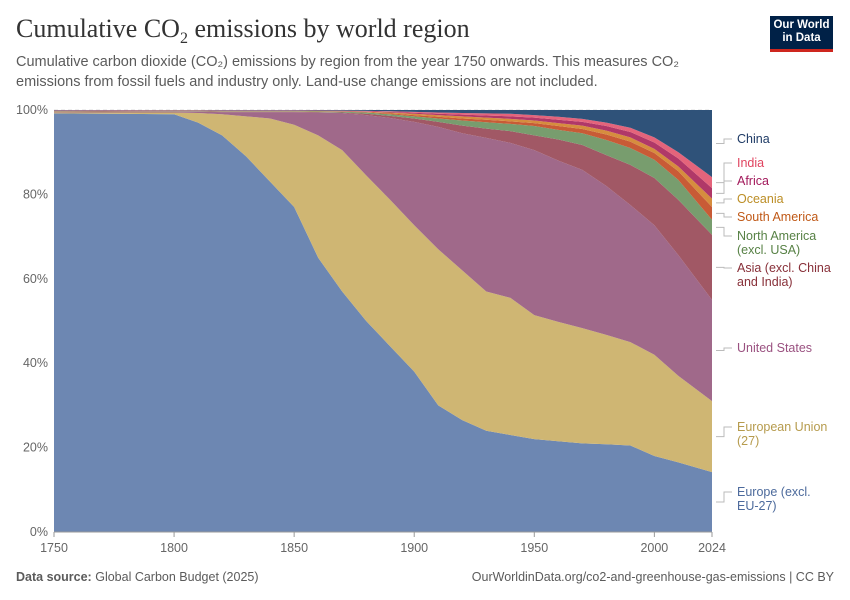 The width and height of the screenshot is (850, 600). Describe the element at coordinates (654, 548) in the screenshot. I see `x-tick-label: 2000` at that location.